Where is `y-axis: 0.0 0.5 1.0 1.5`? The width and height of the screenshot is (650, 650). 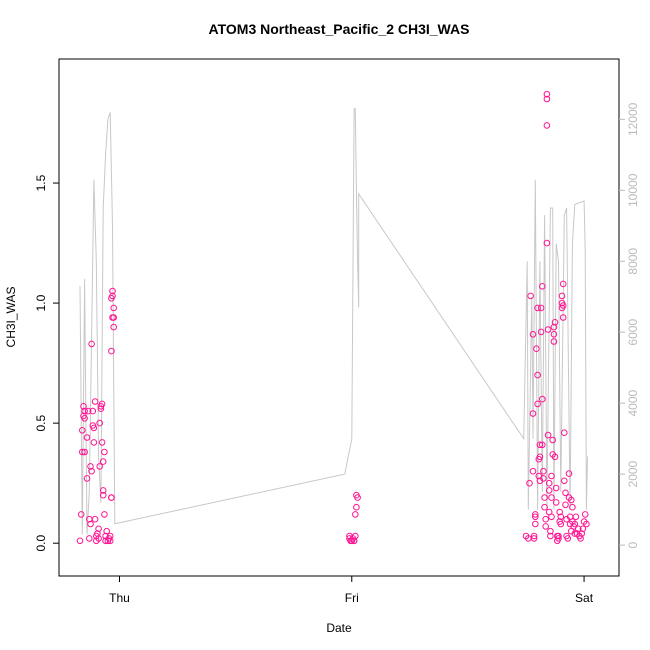
y-axis: 0.0 0.5 1.0 1.5 is located at coordinates (46, 363).